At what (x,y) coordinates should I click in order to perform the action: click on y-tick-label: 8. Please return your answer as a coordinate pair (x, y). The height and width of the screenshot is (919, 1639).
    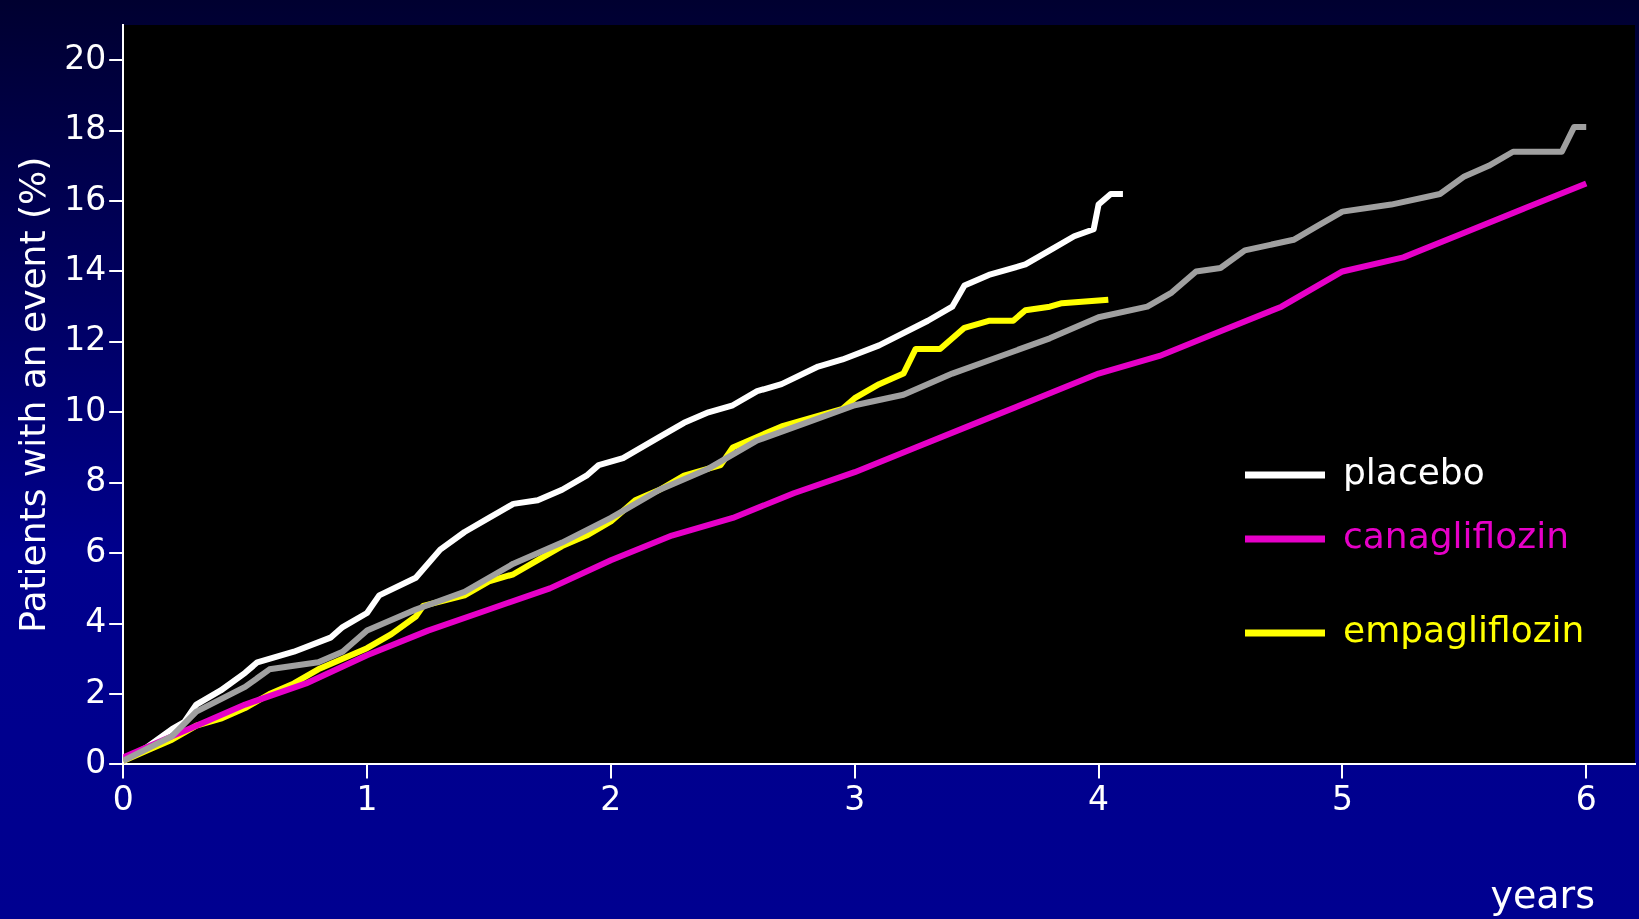
    Looking at the image, I should click on (96, 480).